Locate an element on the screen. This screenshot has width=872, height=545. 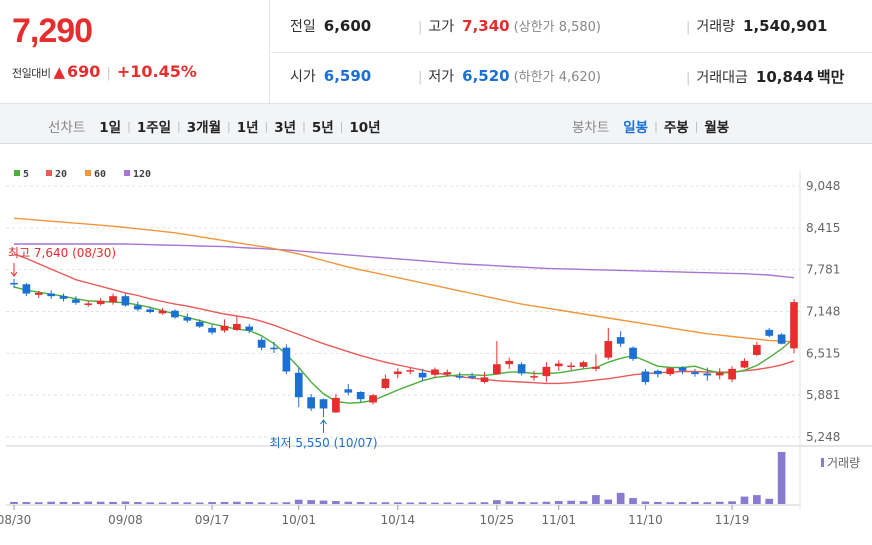
x-tick-label: 09/08 is located at coordinates (125, 520).